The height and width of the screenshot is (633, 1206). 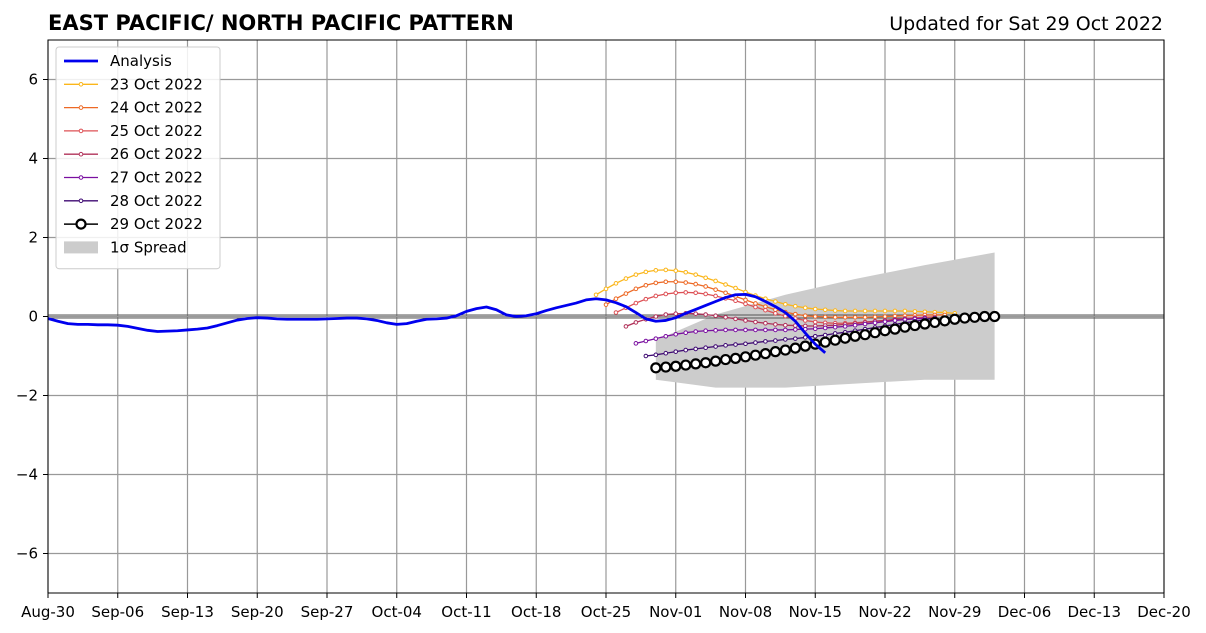 I want to click on x-tick-label: Sep-06, so click(x=117, y=612).